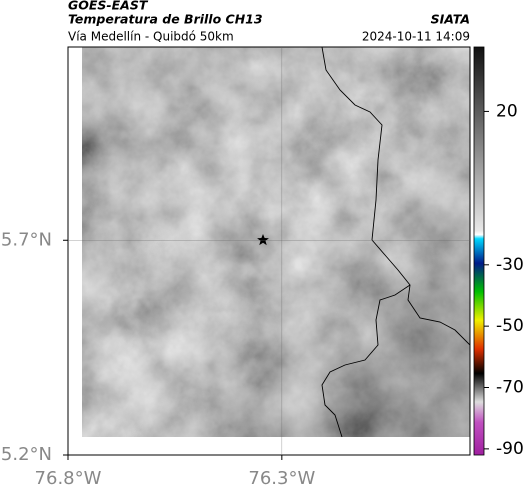 The width and height of the screenshot is (526, 495). What do you see at coordinates (416, 37) in the screenshot?
I see `datetime: 2024-10-11 14:09` at bounding box center [416, 37].